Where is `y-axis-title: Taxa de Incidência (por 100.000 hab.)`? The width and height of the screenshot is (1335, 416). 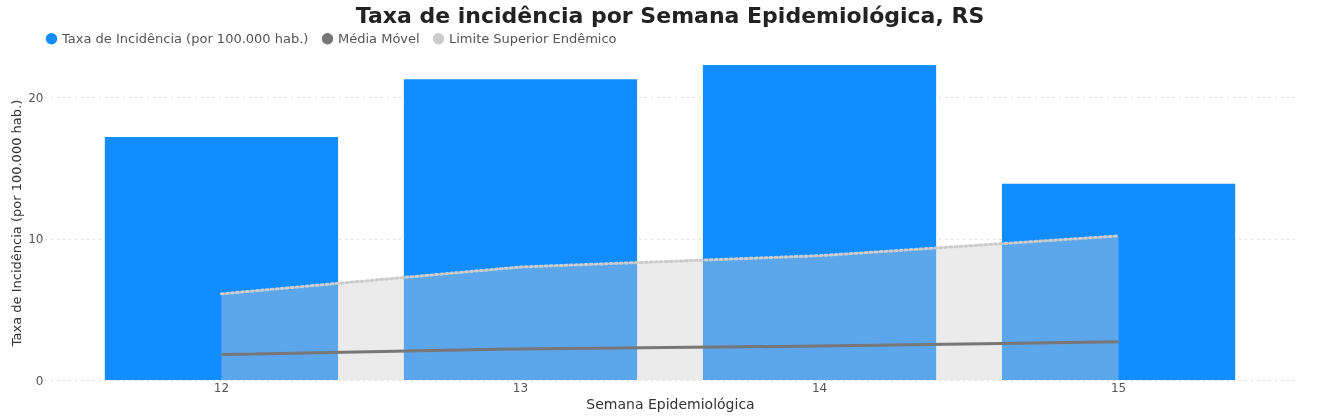
y-axis-title: Taxa de Incidência (por 100.000 hab.) is located at coordinates (17, 223).